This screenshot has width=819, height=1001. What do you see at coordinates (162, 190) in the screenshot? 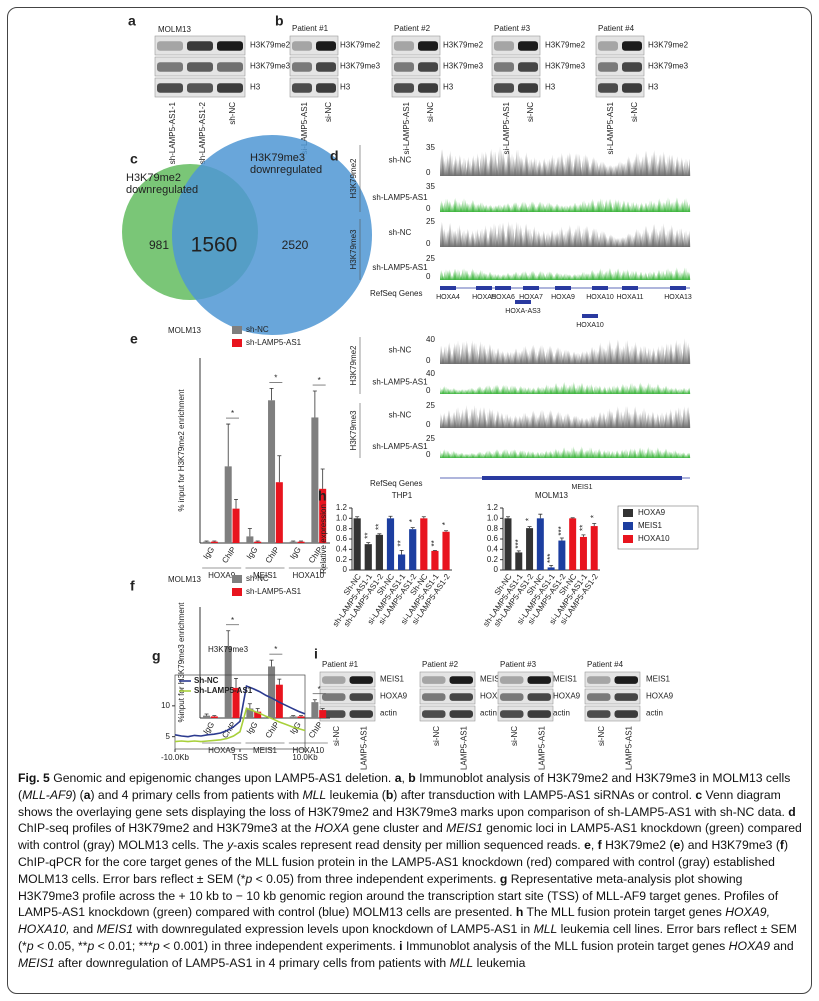
I see `venn-label: downregulated` at bounding box center [162, 190].